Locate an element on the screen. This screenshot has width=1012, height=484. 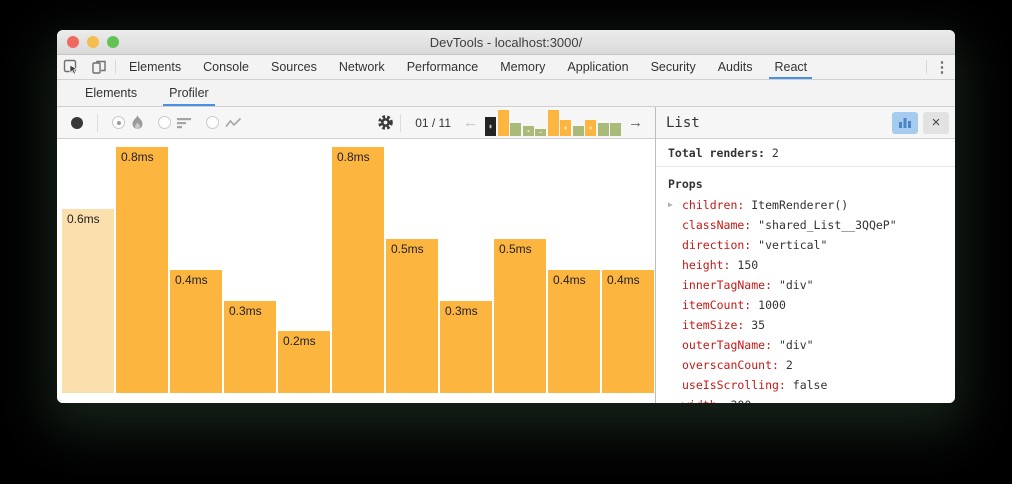
close-details-icon: × is located at coordinates (936, 122).